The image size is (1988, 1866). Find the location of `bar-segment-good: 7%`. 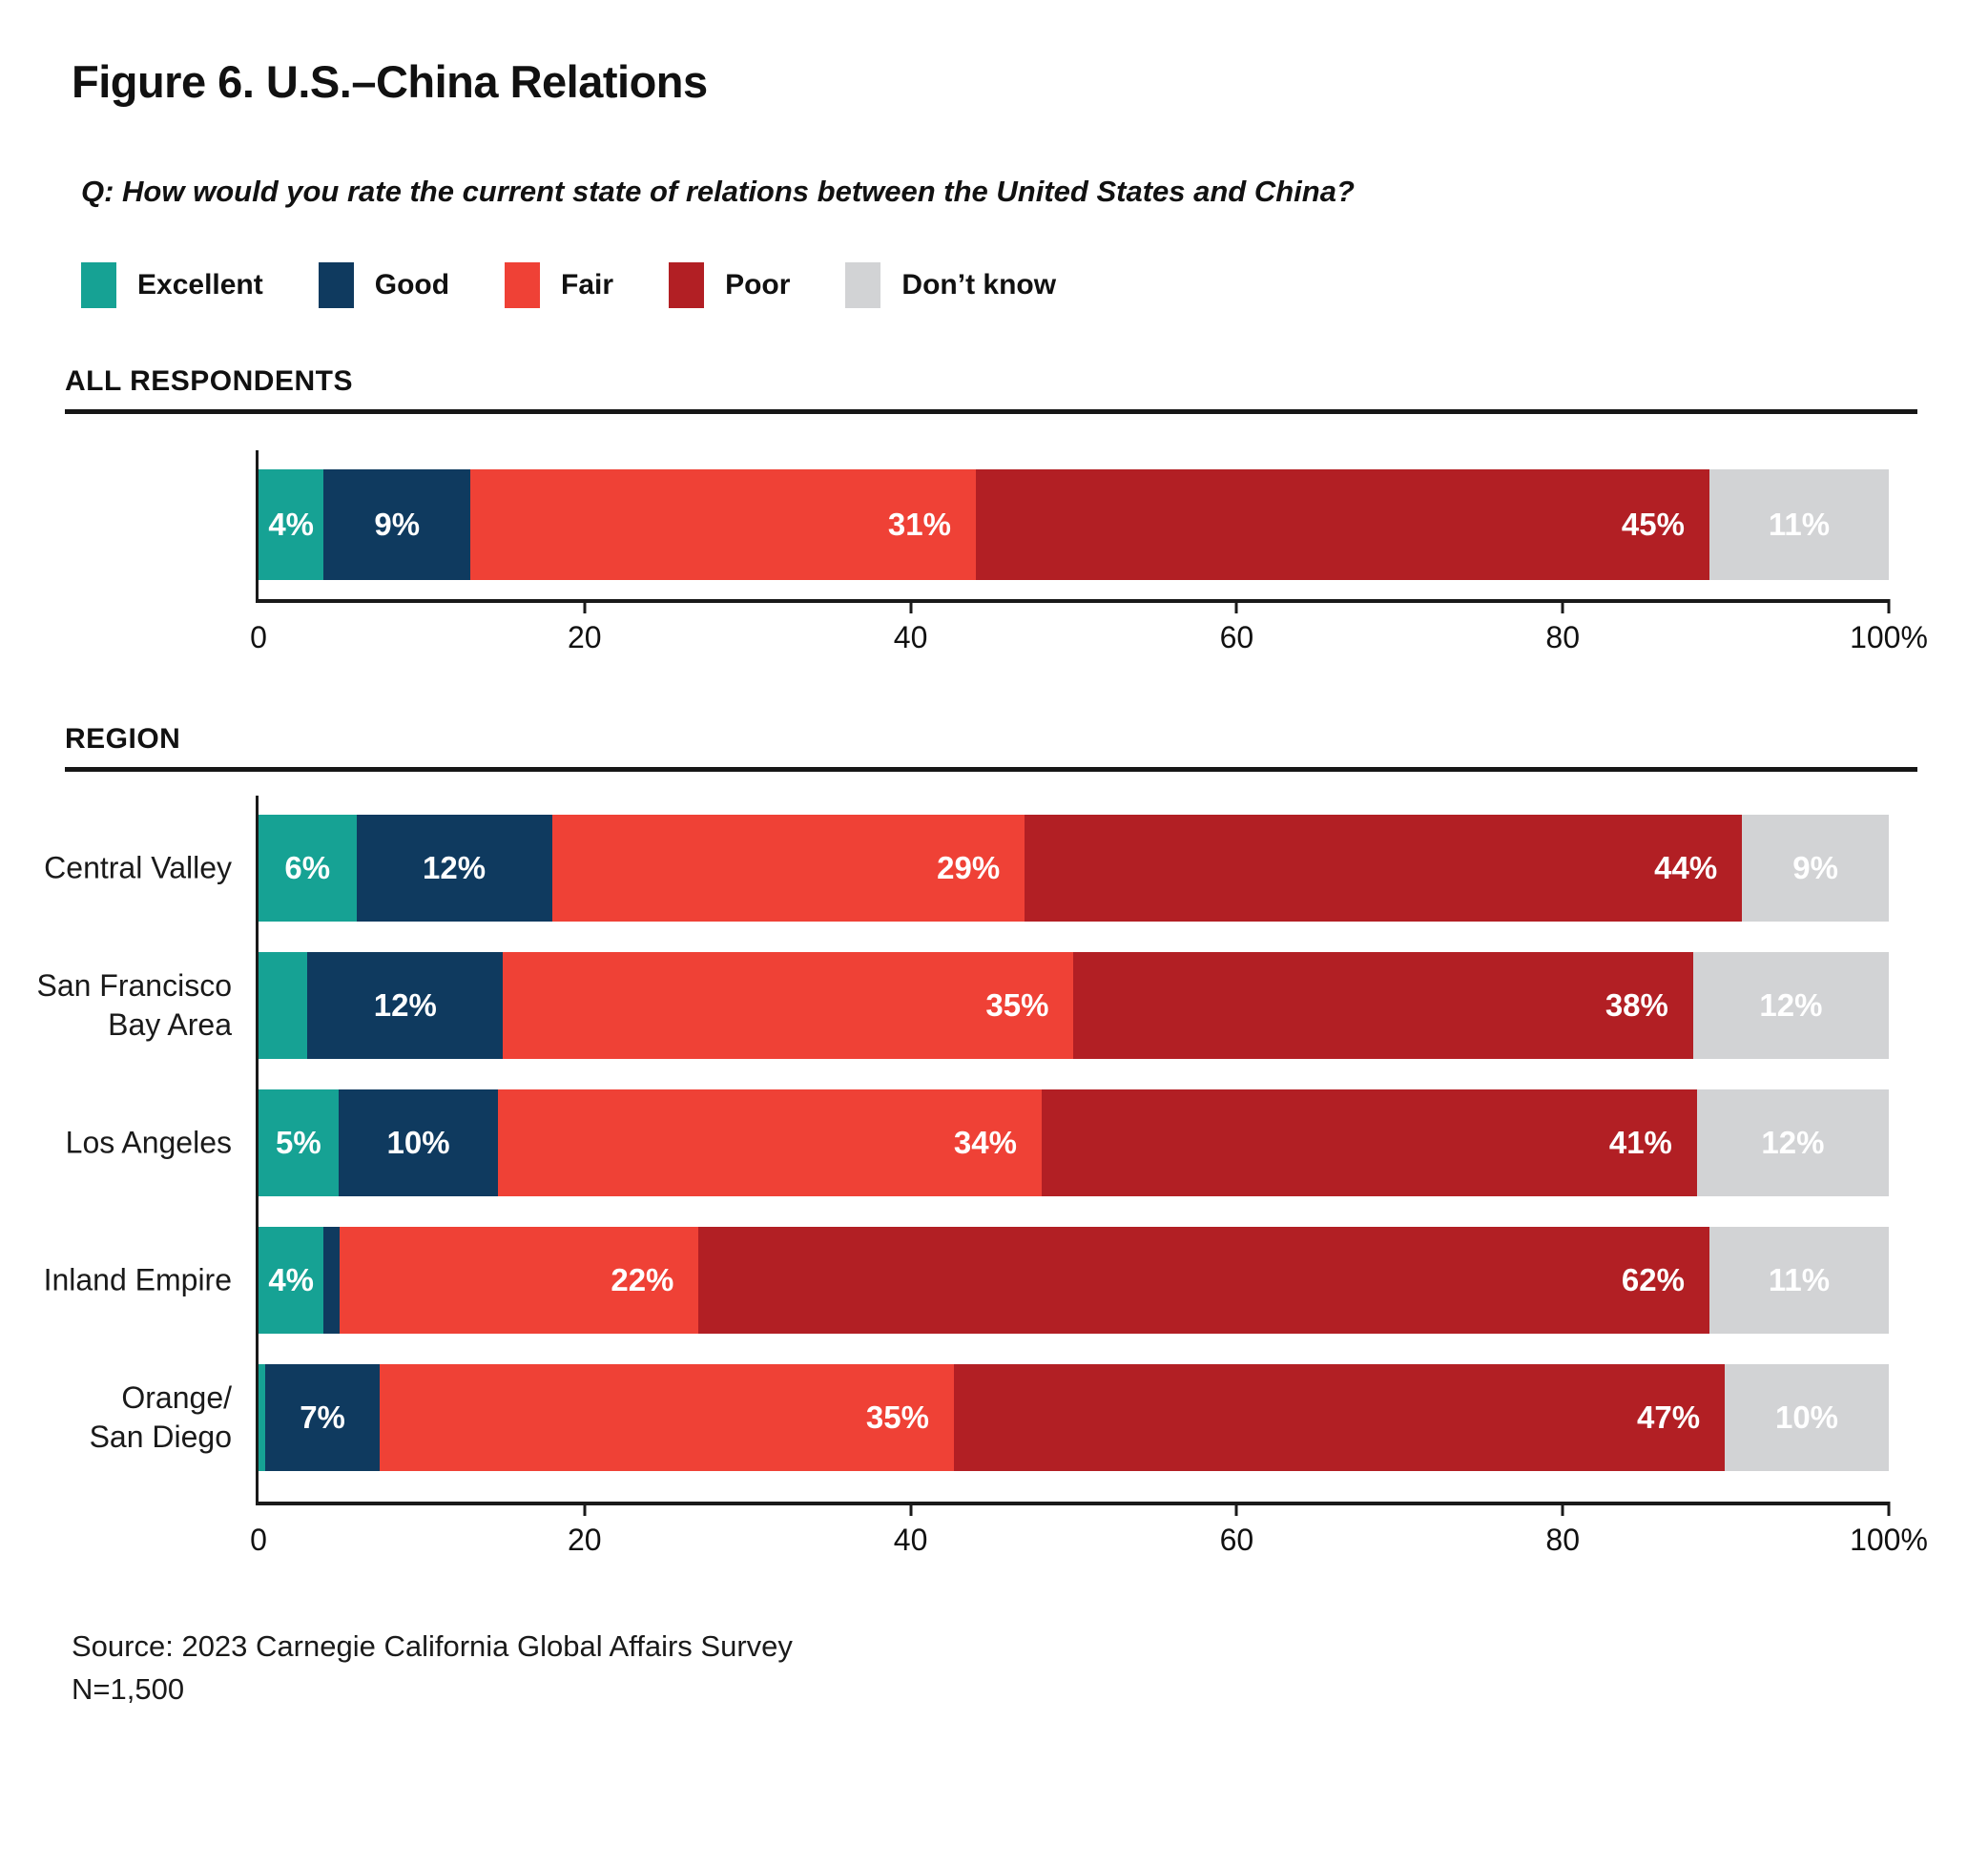

bar-segment-good: 7% is located at coordinates (323, 1417).